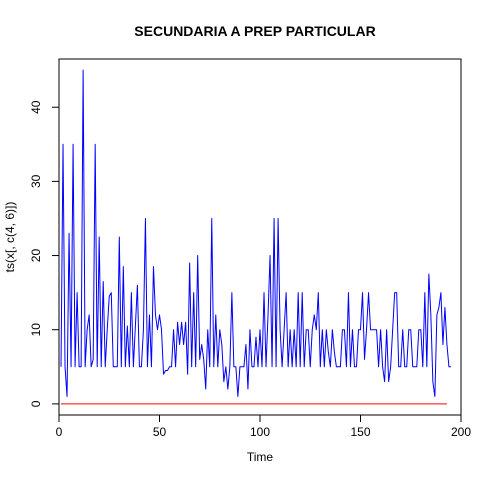  I want to click on x-tick-label: 150, so click(360, 432).